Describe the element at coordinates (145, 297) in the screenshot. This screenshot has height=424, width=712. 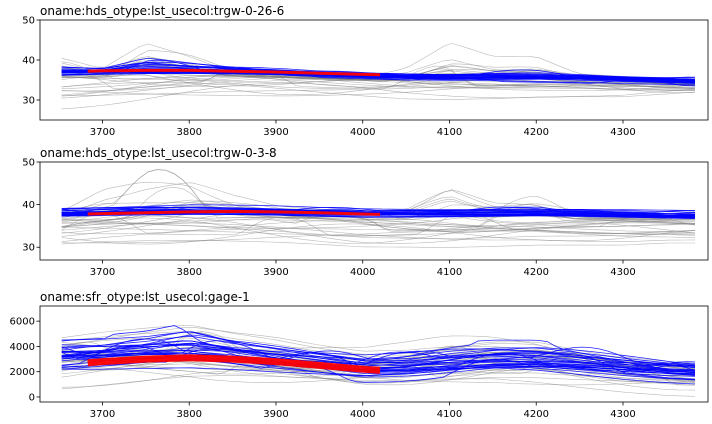
I see `chart-title: oname:sfr_otype:lst_usecol:gage-1` at that location.